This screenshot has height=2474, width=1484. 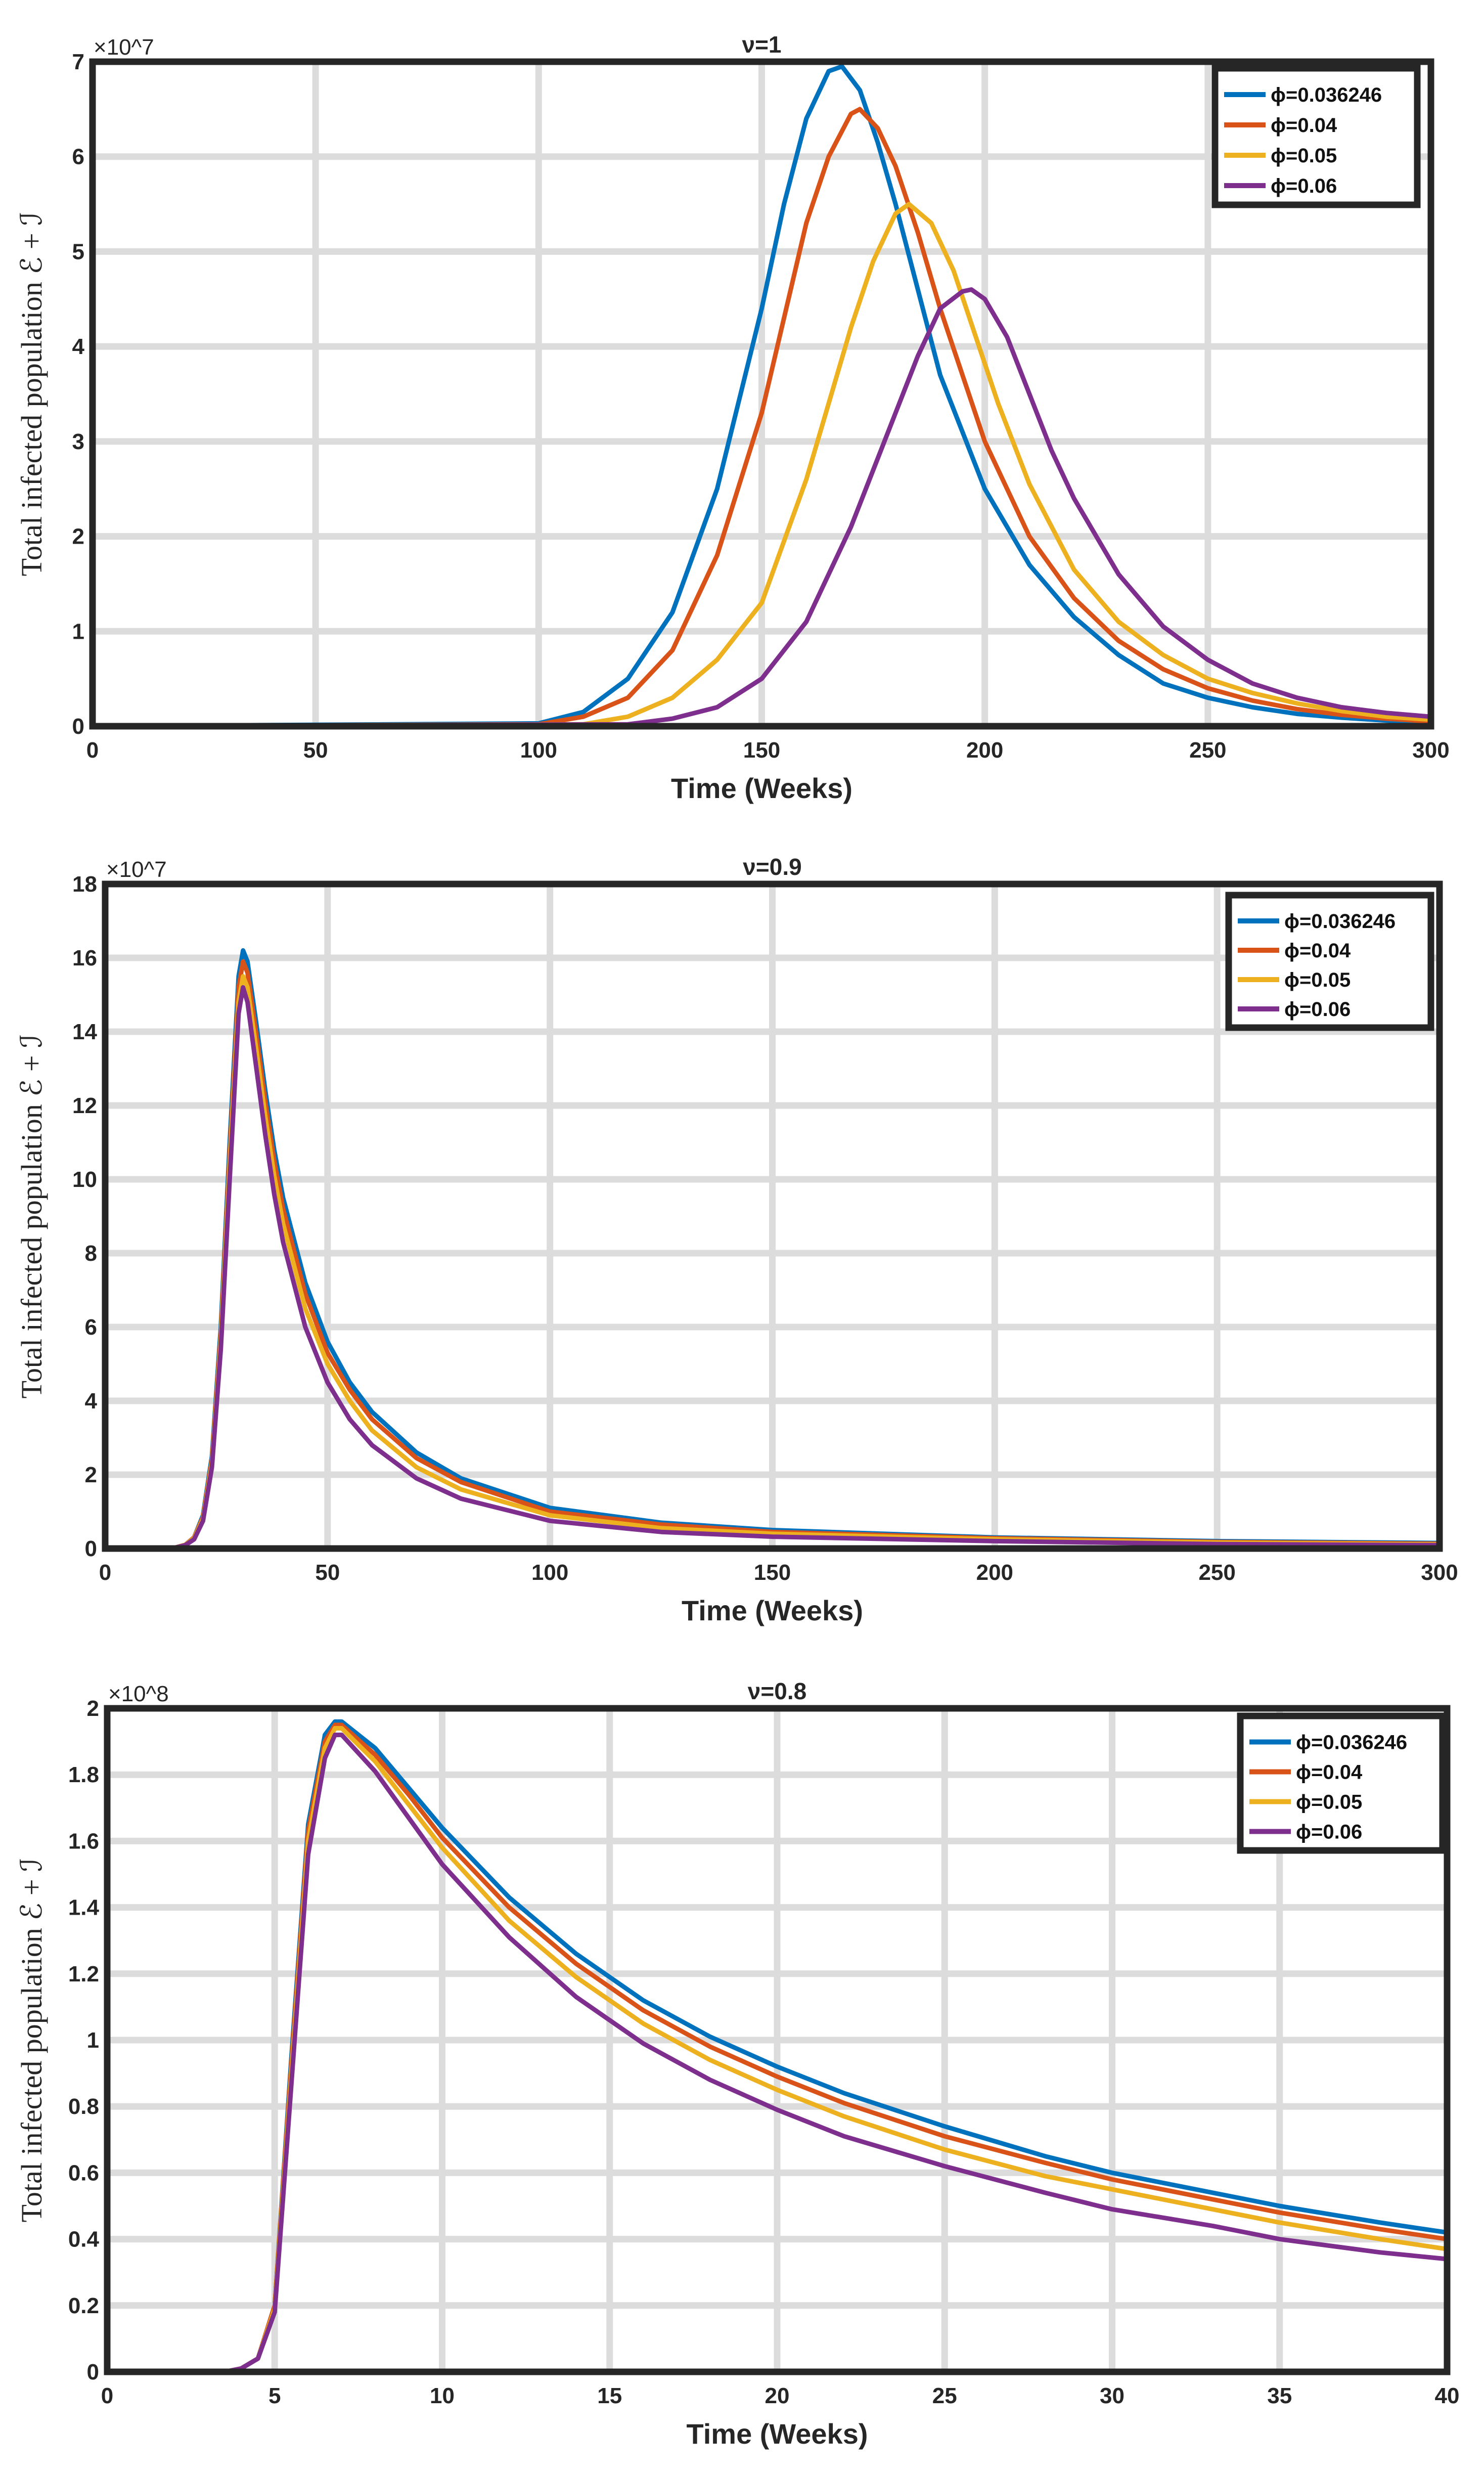 I want to click on x-tick-label: 20, so click(x=777, y=2396).